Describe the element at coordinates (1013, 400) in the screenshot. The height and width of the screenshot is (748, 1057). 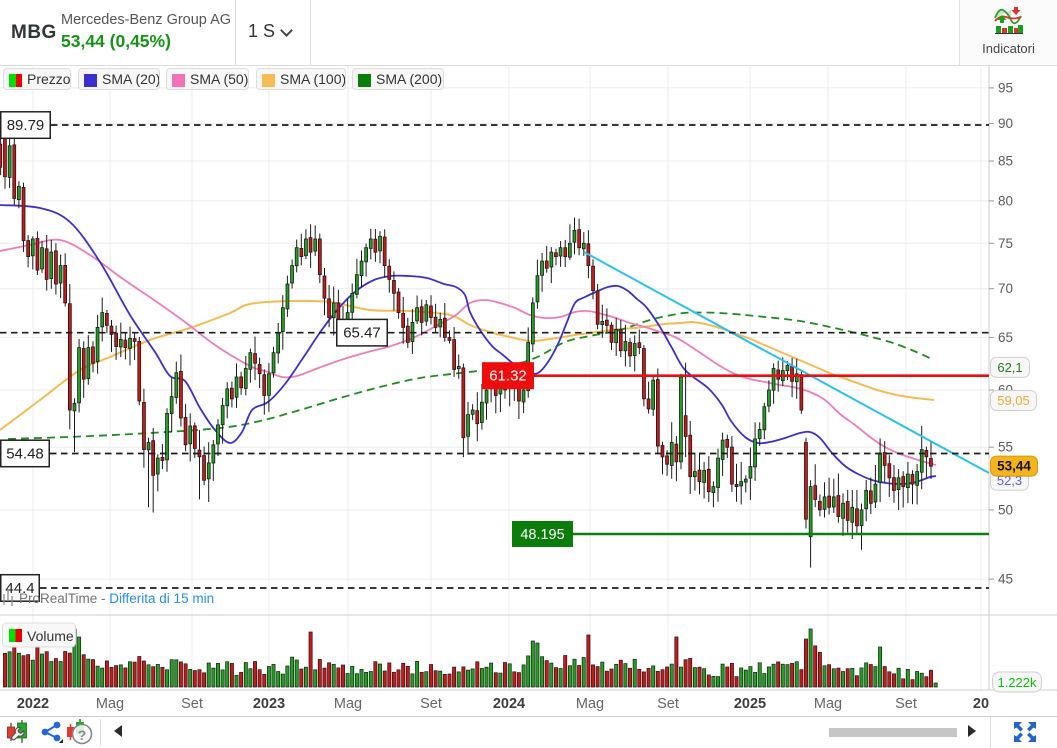
I see `svg-text: 59,05` at that location.